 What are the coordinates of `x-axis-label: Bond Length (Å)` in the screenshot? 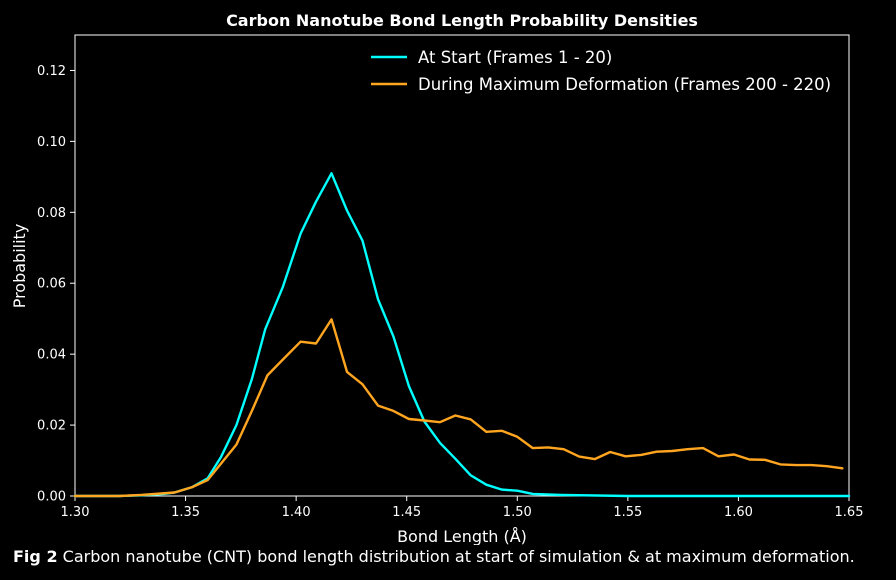 It's located at (462, 536).